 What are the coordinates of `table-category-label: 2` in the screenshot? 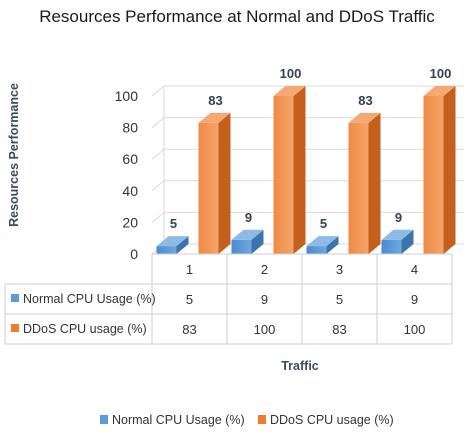 It's located at (264, 269).